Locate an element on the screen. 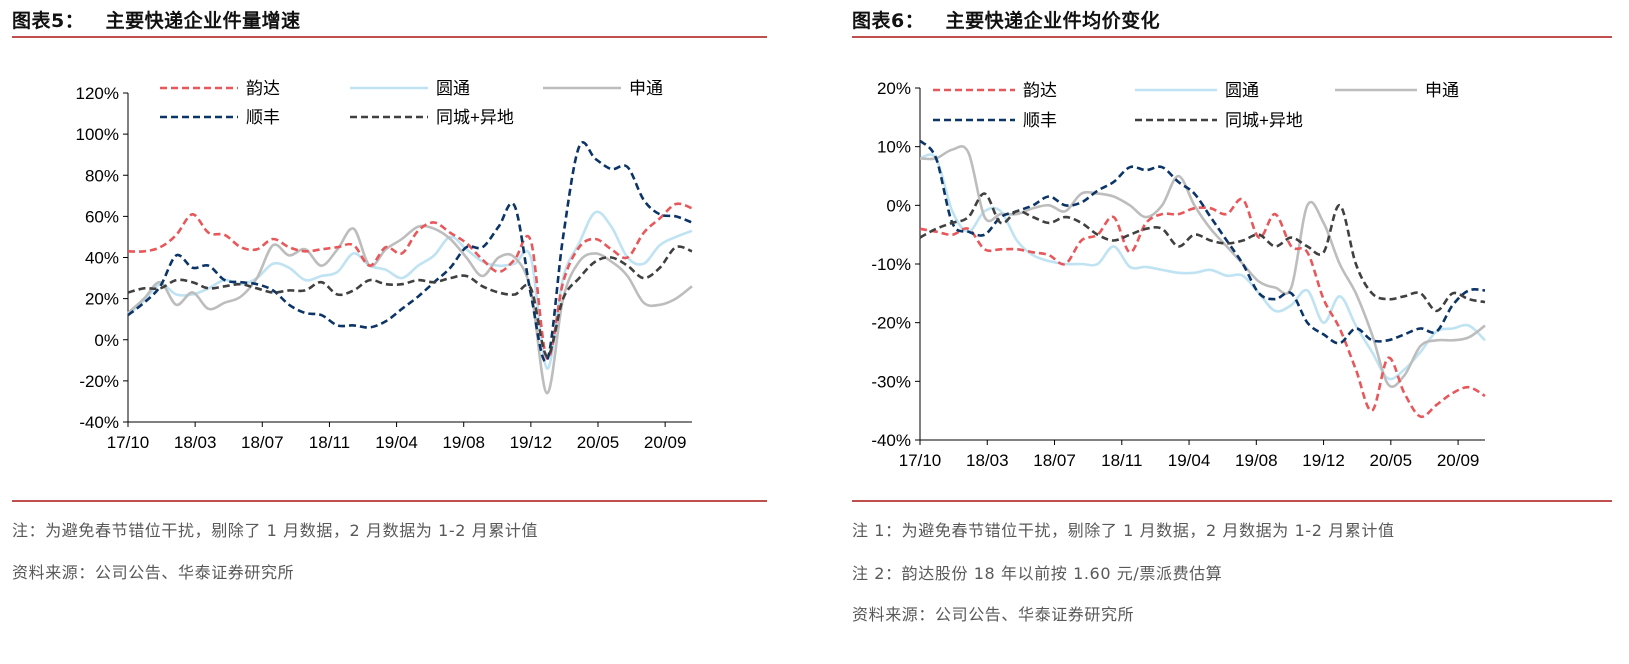 This screenshot has width=1629, height=664. note-1: 注 1：为避免春节错位干扰，剔除了 1 月数据，2 月数据为 1-2 月累计值 is located at coordinates (1123, 530).